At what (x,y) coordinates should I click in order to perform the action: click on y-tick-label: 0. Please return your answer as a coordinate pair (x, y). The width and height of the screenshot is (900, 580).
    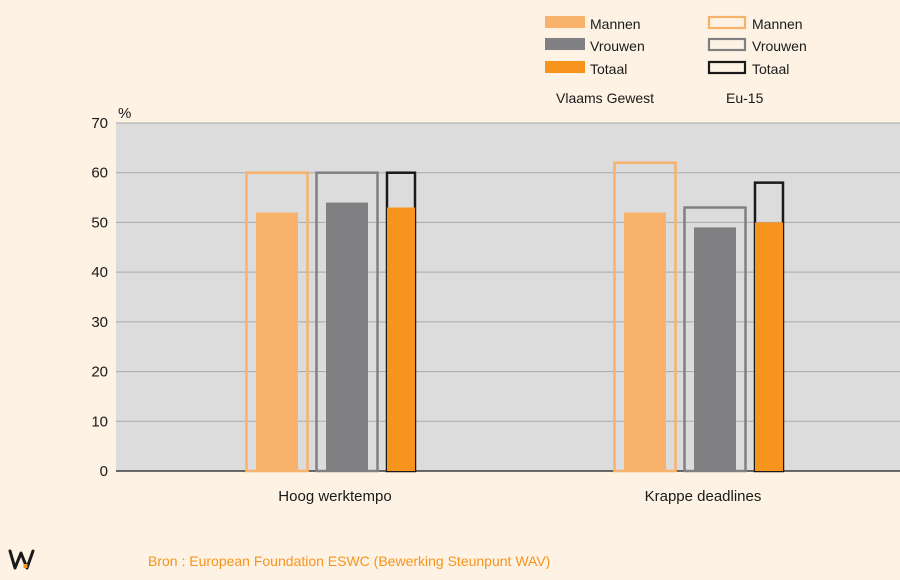
    Looking at the image, I should click on (104, 471).